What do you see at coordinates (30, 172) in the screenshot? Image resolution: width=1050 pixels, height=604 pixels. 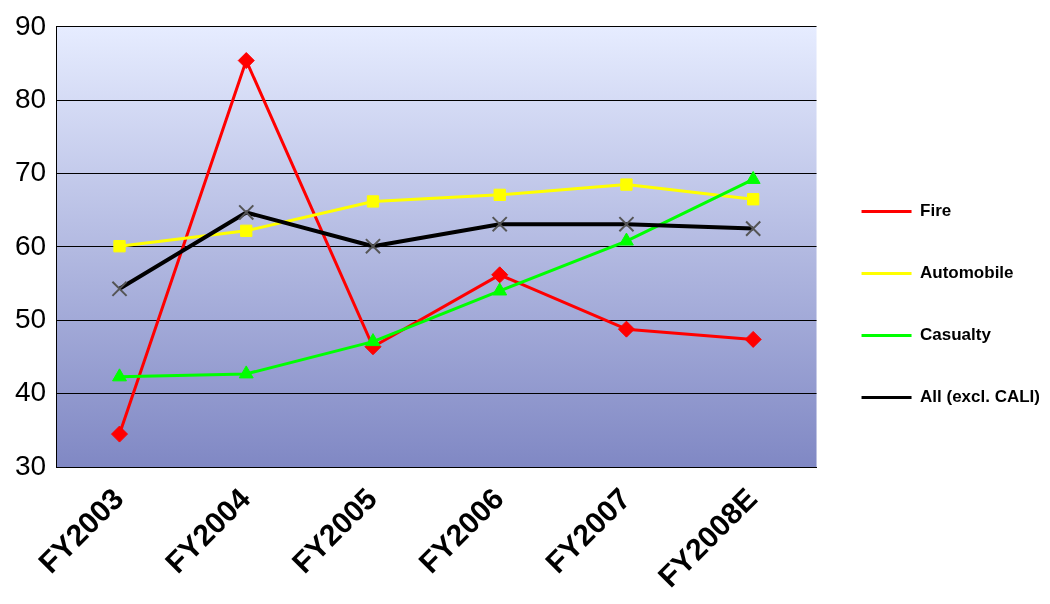 I see `y-tick-label: 70` at bounding box center [30, 172].